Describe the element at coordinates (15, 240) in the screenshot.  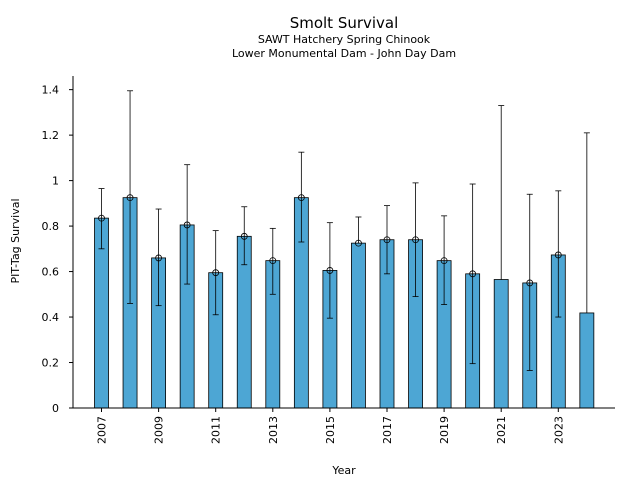
I see `y-axis-label: PIT-Tag Survival` at that location.